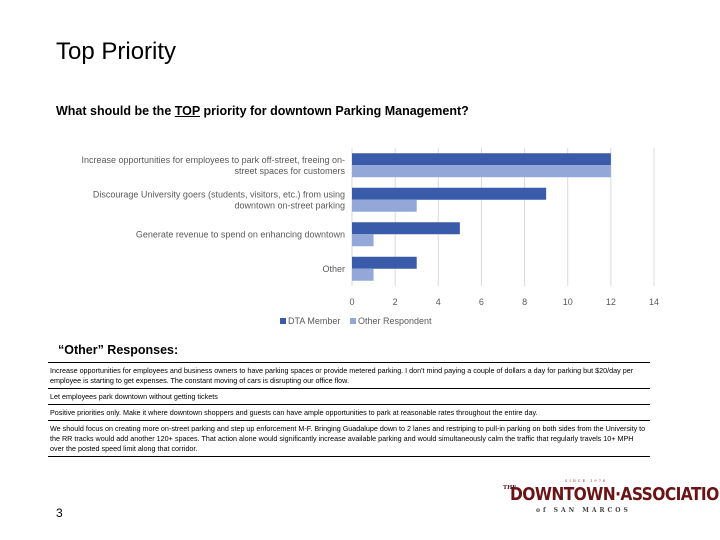 Image resolution: width=720 pixels, height=540 pixels. Describe the element at coordinates (395, 321) in the screenshot. I see `legend-label: Other Respondent` at that location.